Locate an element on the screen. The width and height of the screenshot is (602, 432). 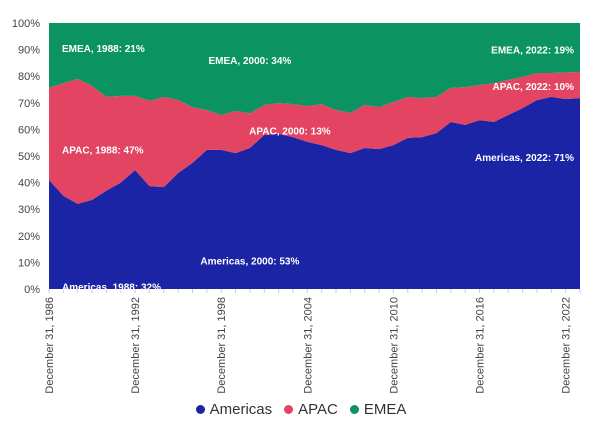
y-tick-label: 100% is located at coordinates (26, 24).